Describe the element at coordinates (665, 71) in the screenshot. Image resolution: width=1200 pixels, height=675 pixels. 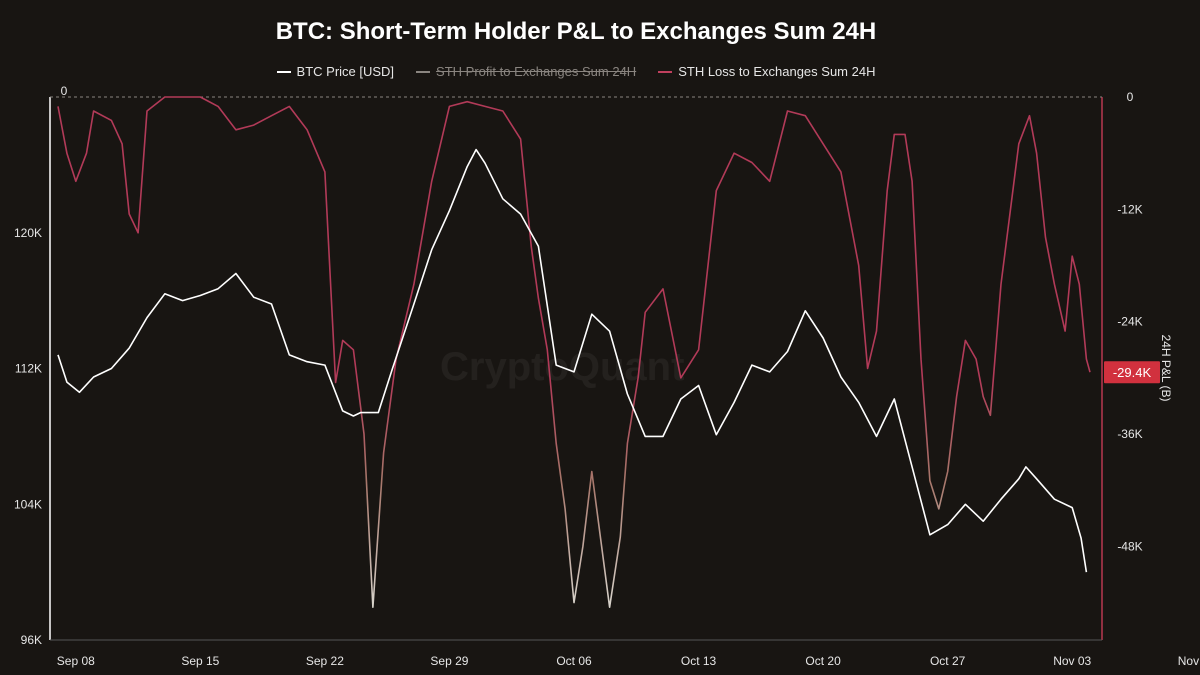
I see `legend-swatch-sth-loss` at that location.